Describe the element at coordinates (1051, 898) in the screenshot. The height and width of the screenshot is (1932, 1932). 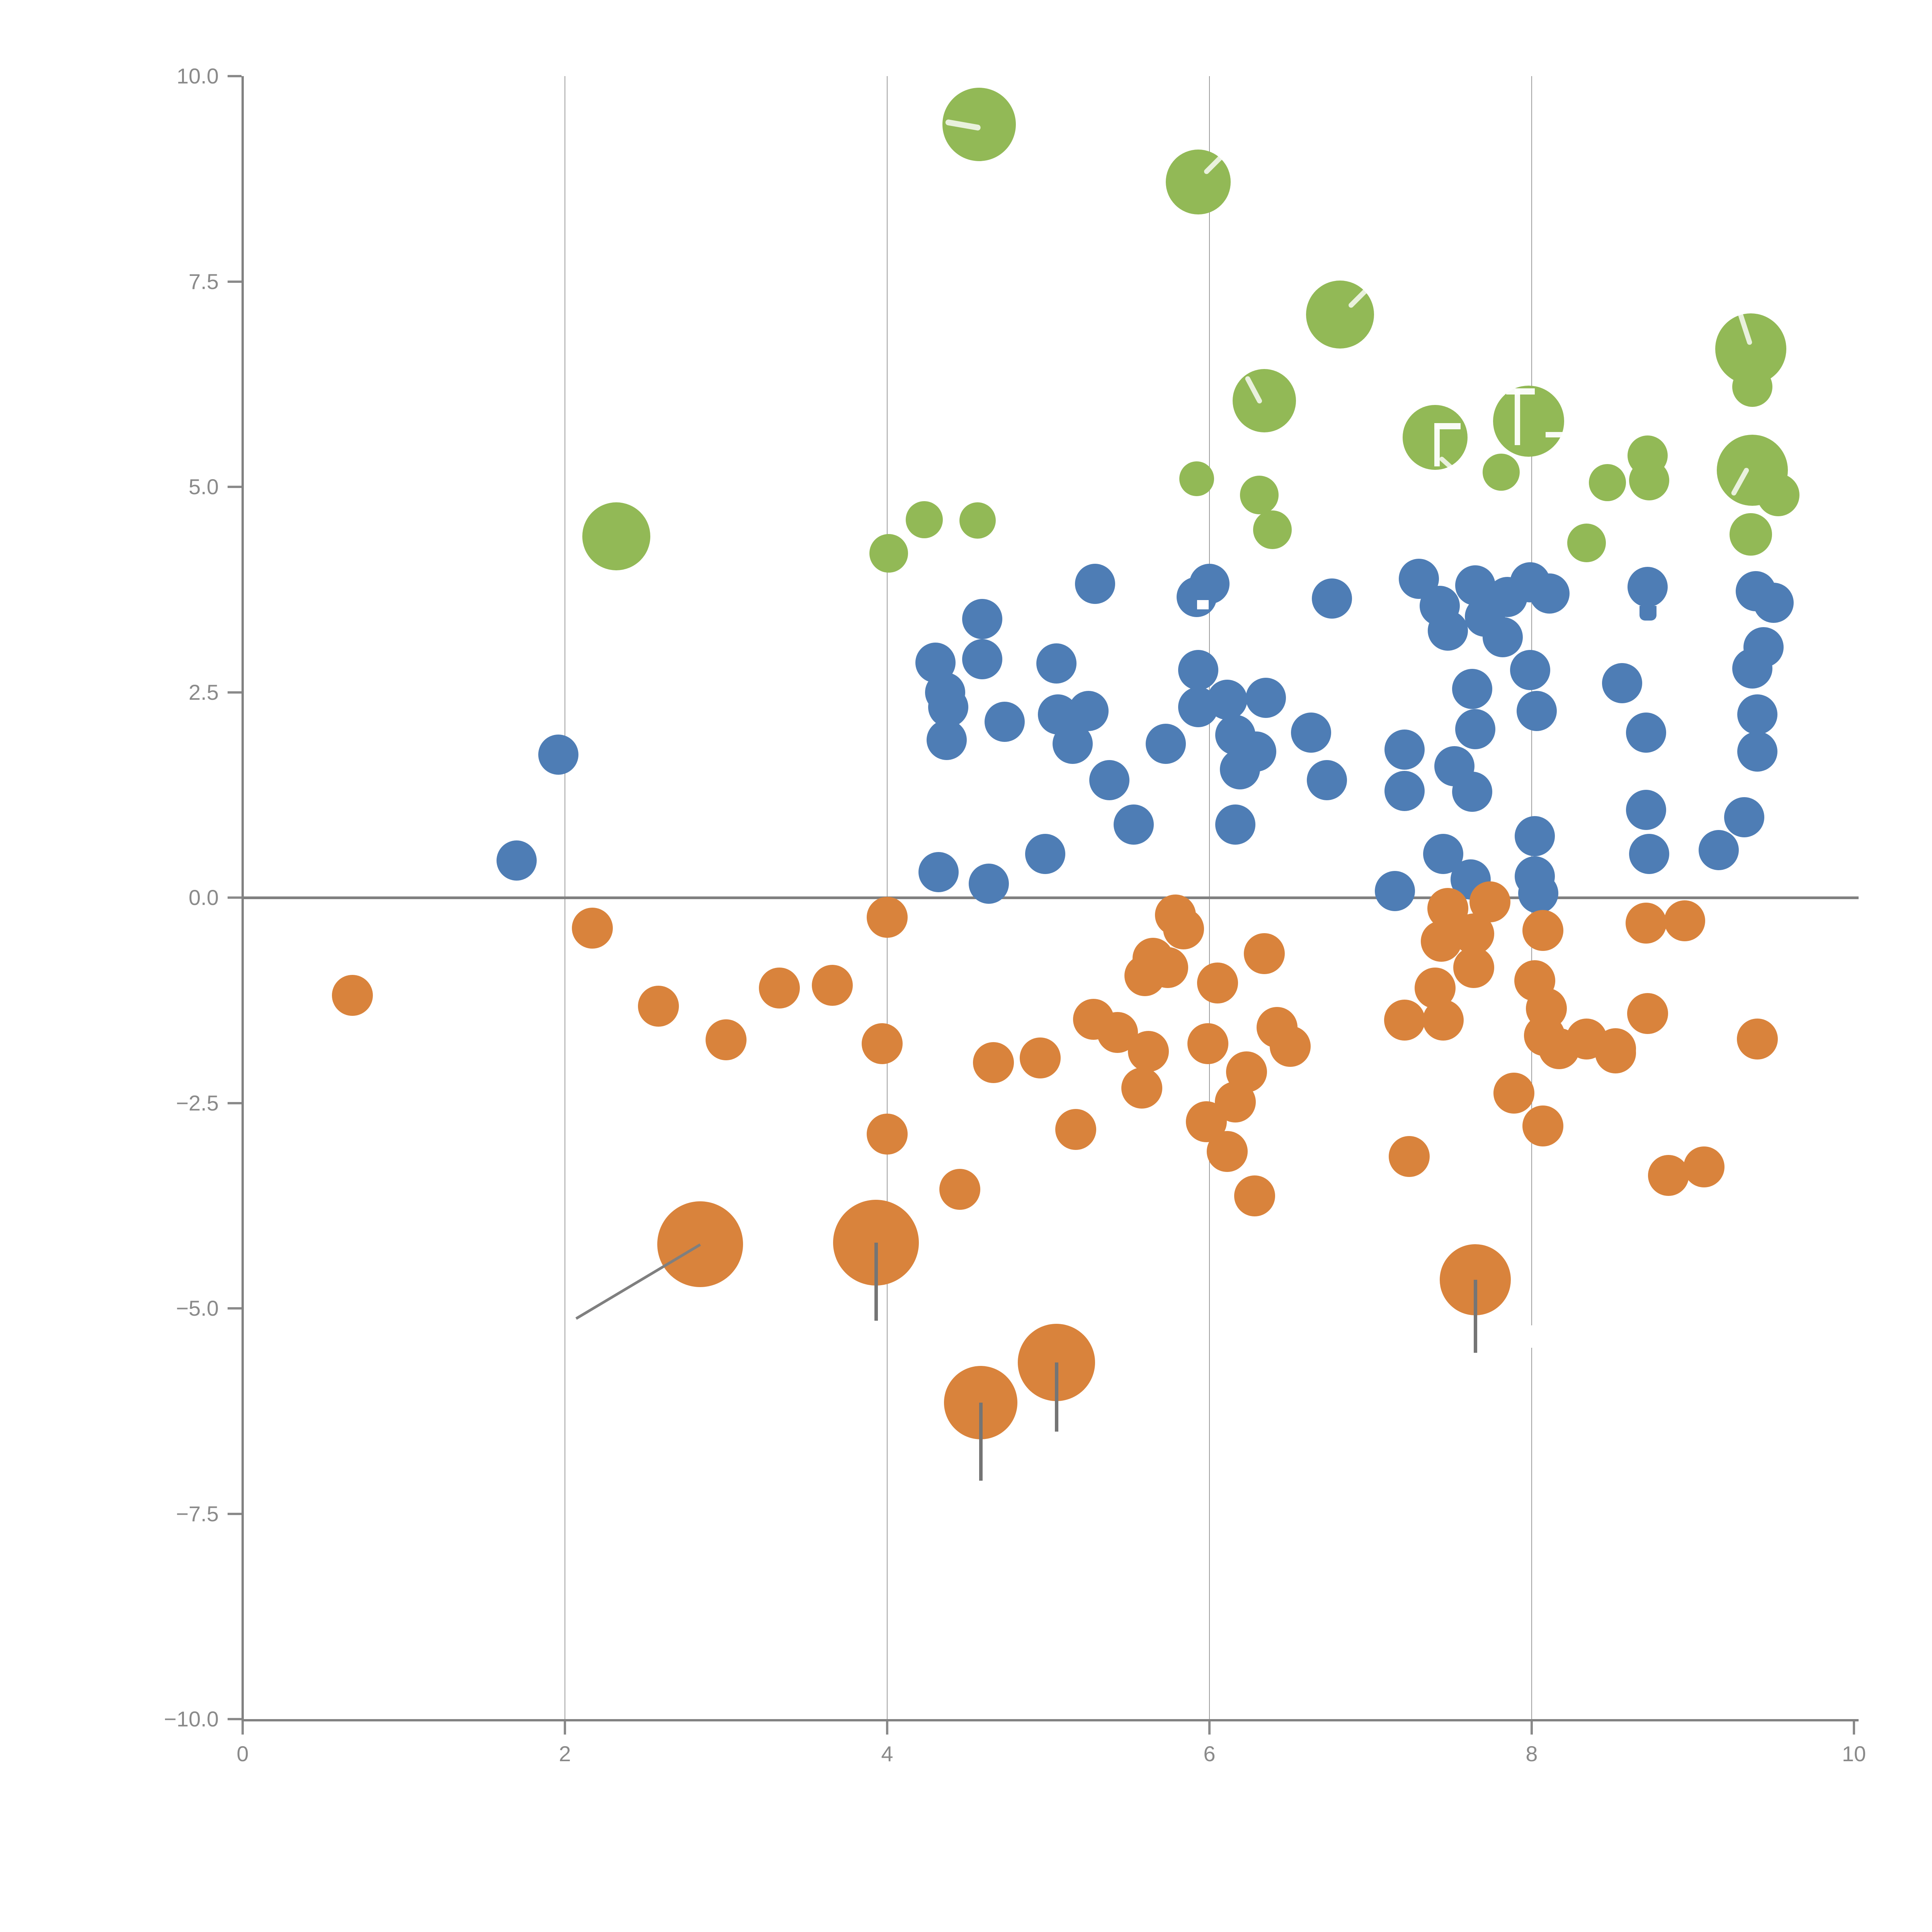
I see `zero-line` at that location.